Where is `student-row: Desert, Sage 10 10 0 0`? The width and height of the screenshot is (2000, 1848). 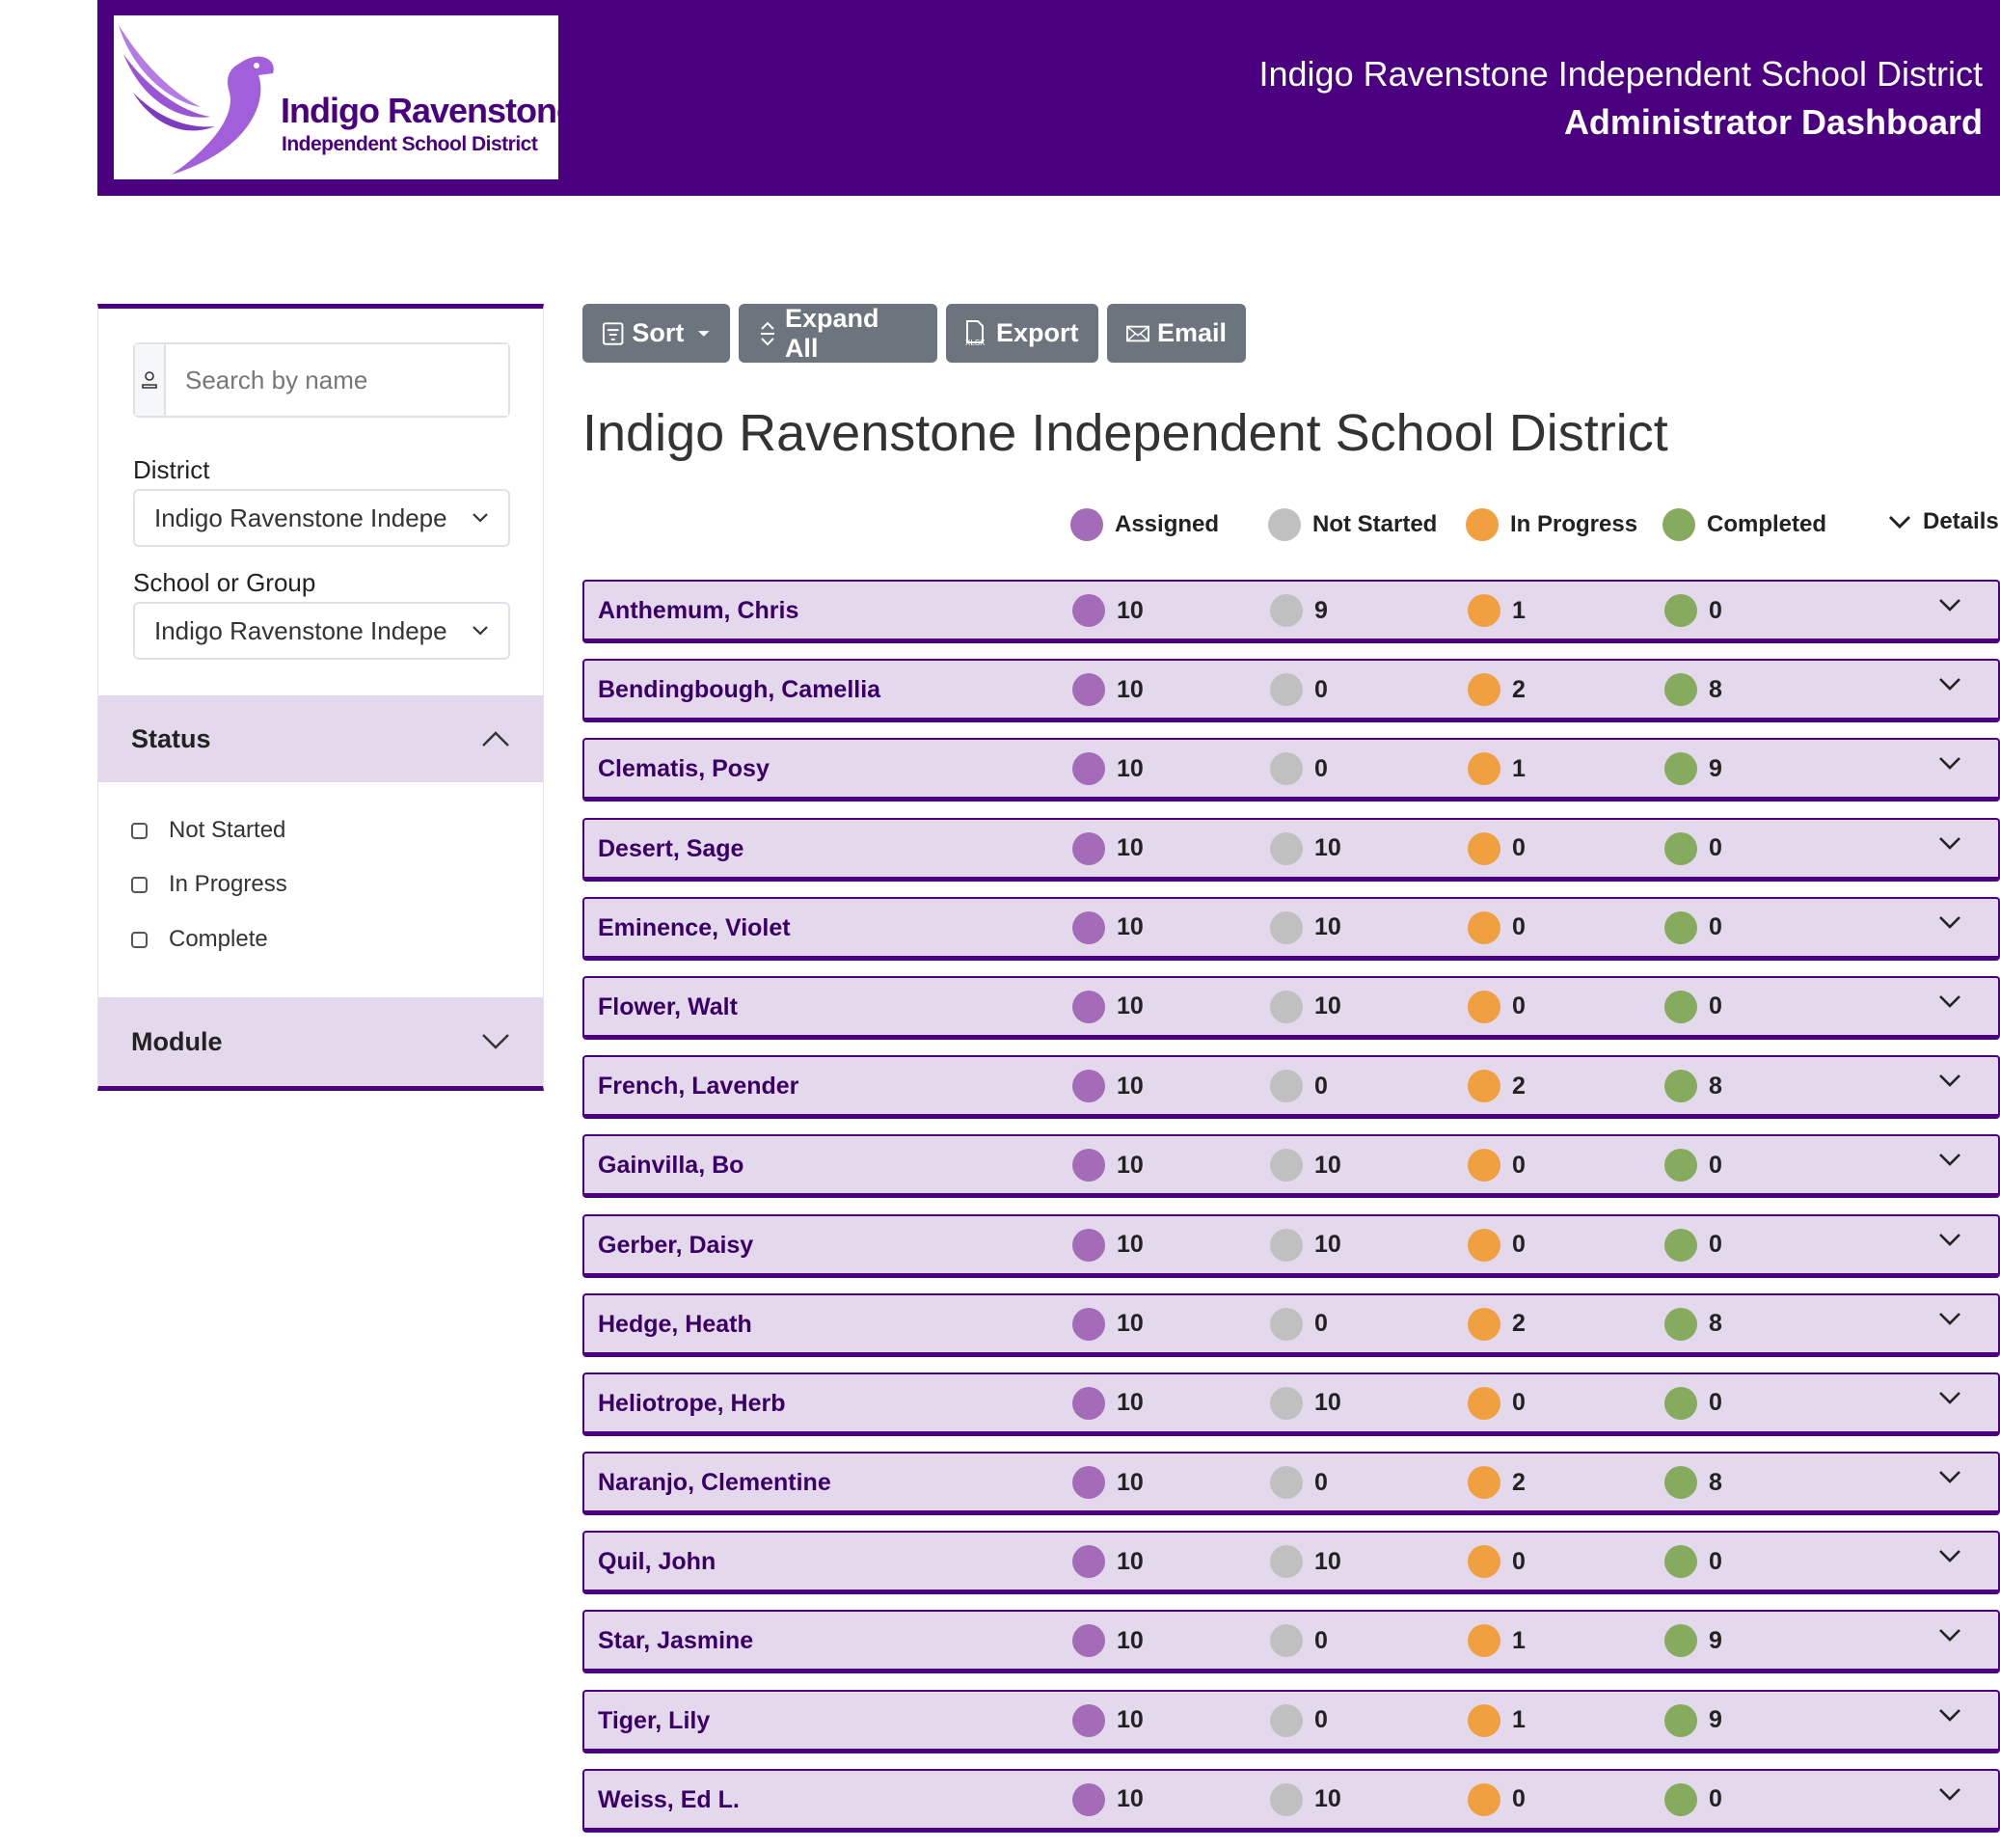
student-row: Desert, Sage 10 10 0 0 is located at coordinates (1291, 849).